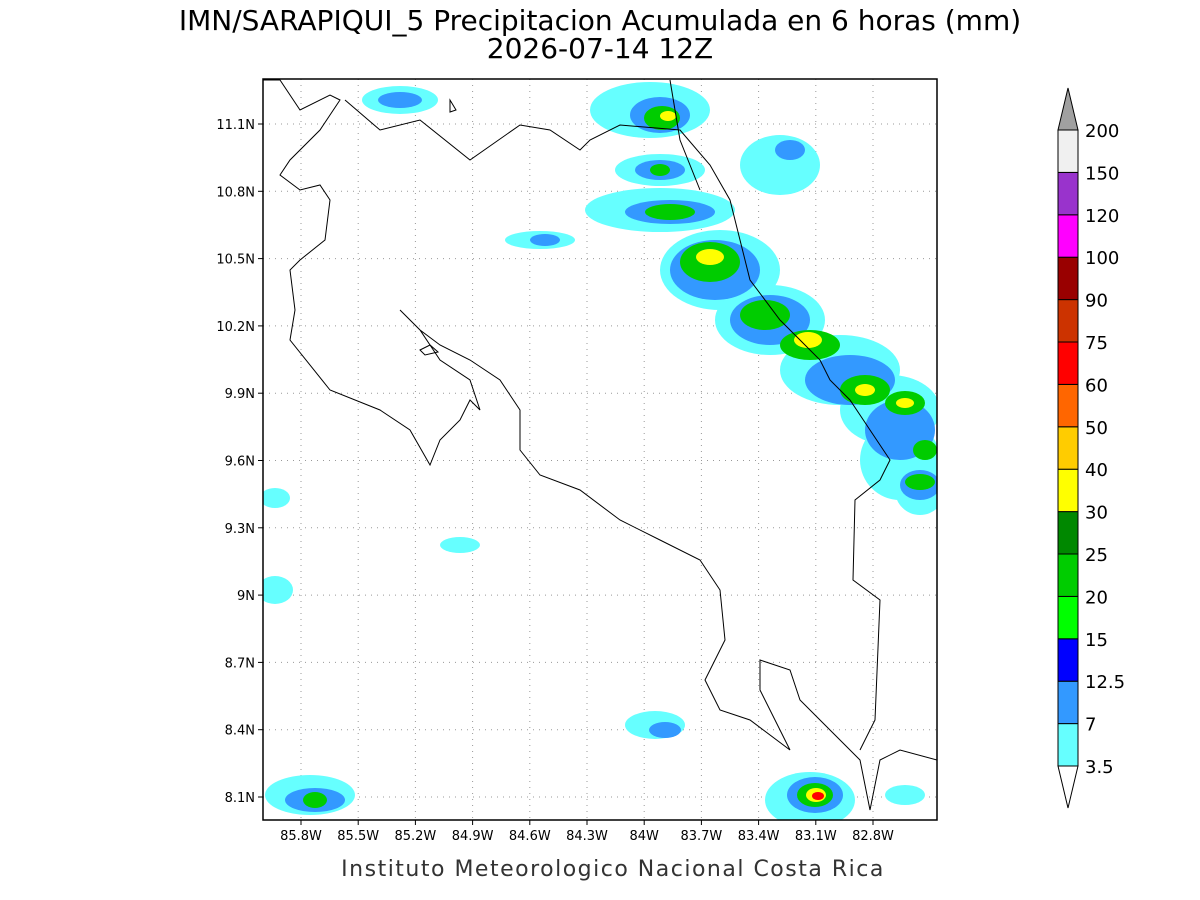 This screenshot has height=900, width=1200. I want to click on lat-label: 10.2N, so click(235, 327).